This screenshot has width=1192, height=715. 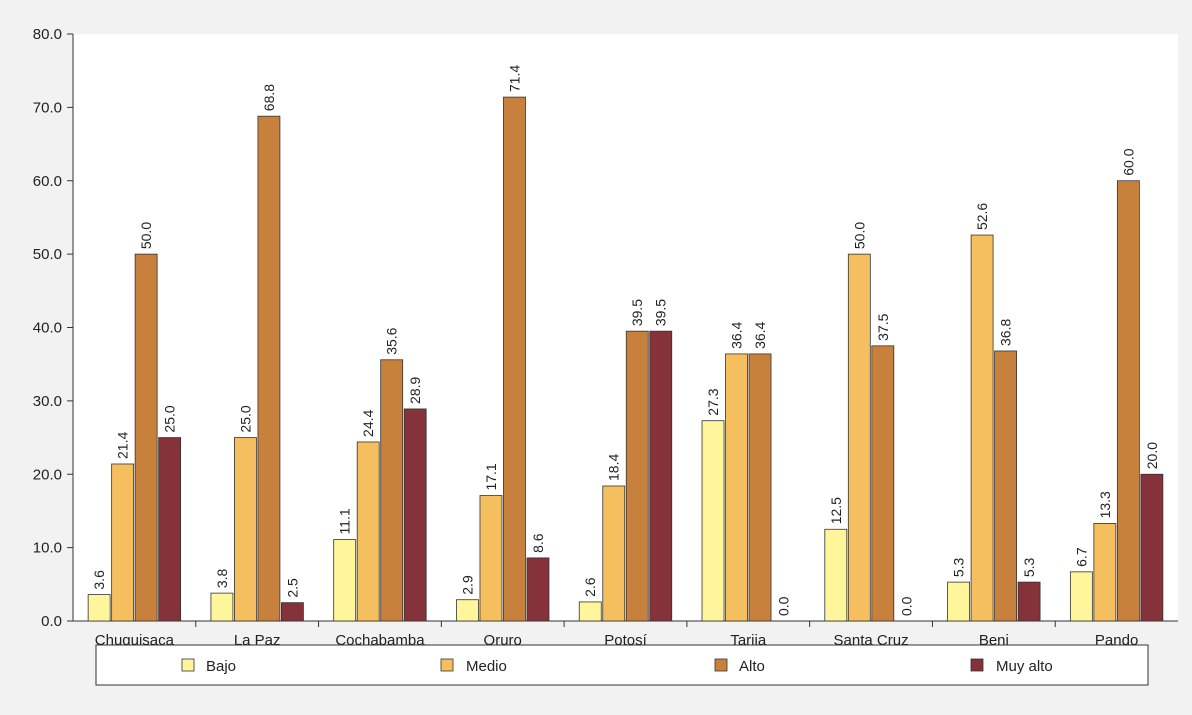 I want to click on data-label: 27.3, so click(x=713, y=401).